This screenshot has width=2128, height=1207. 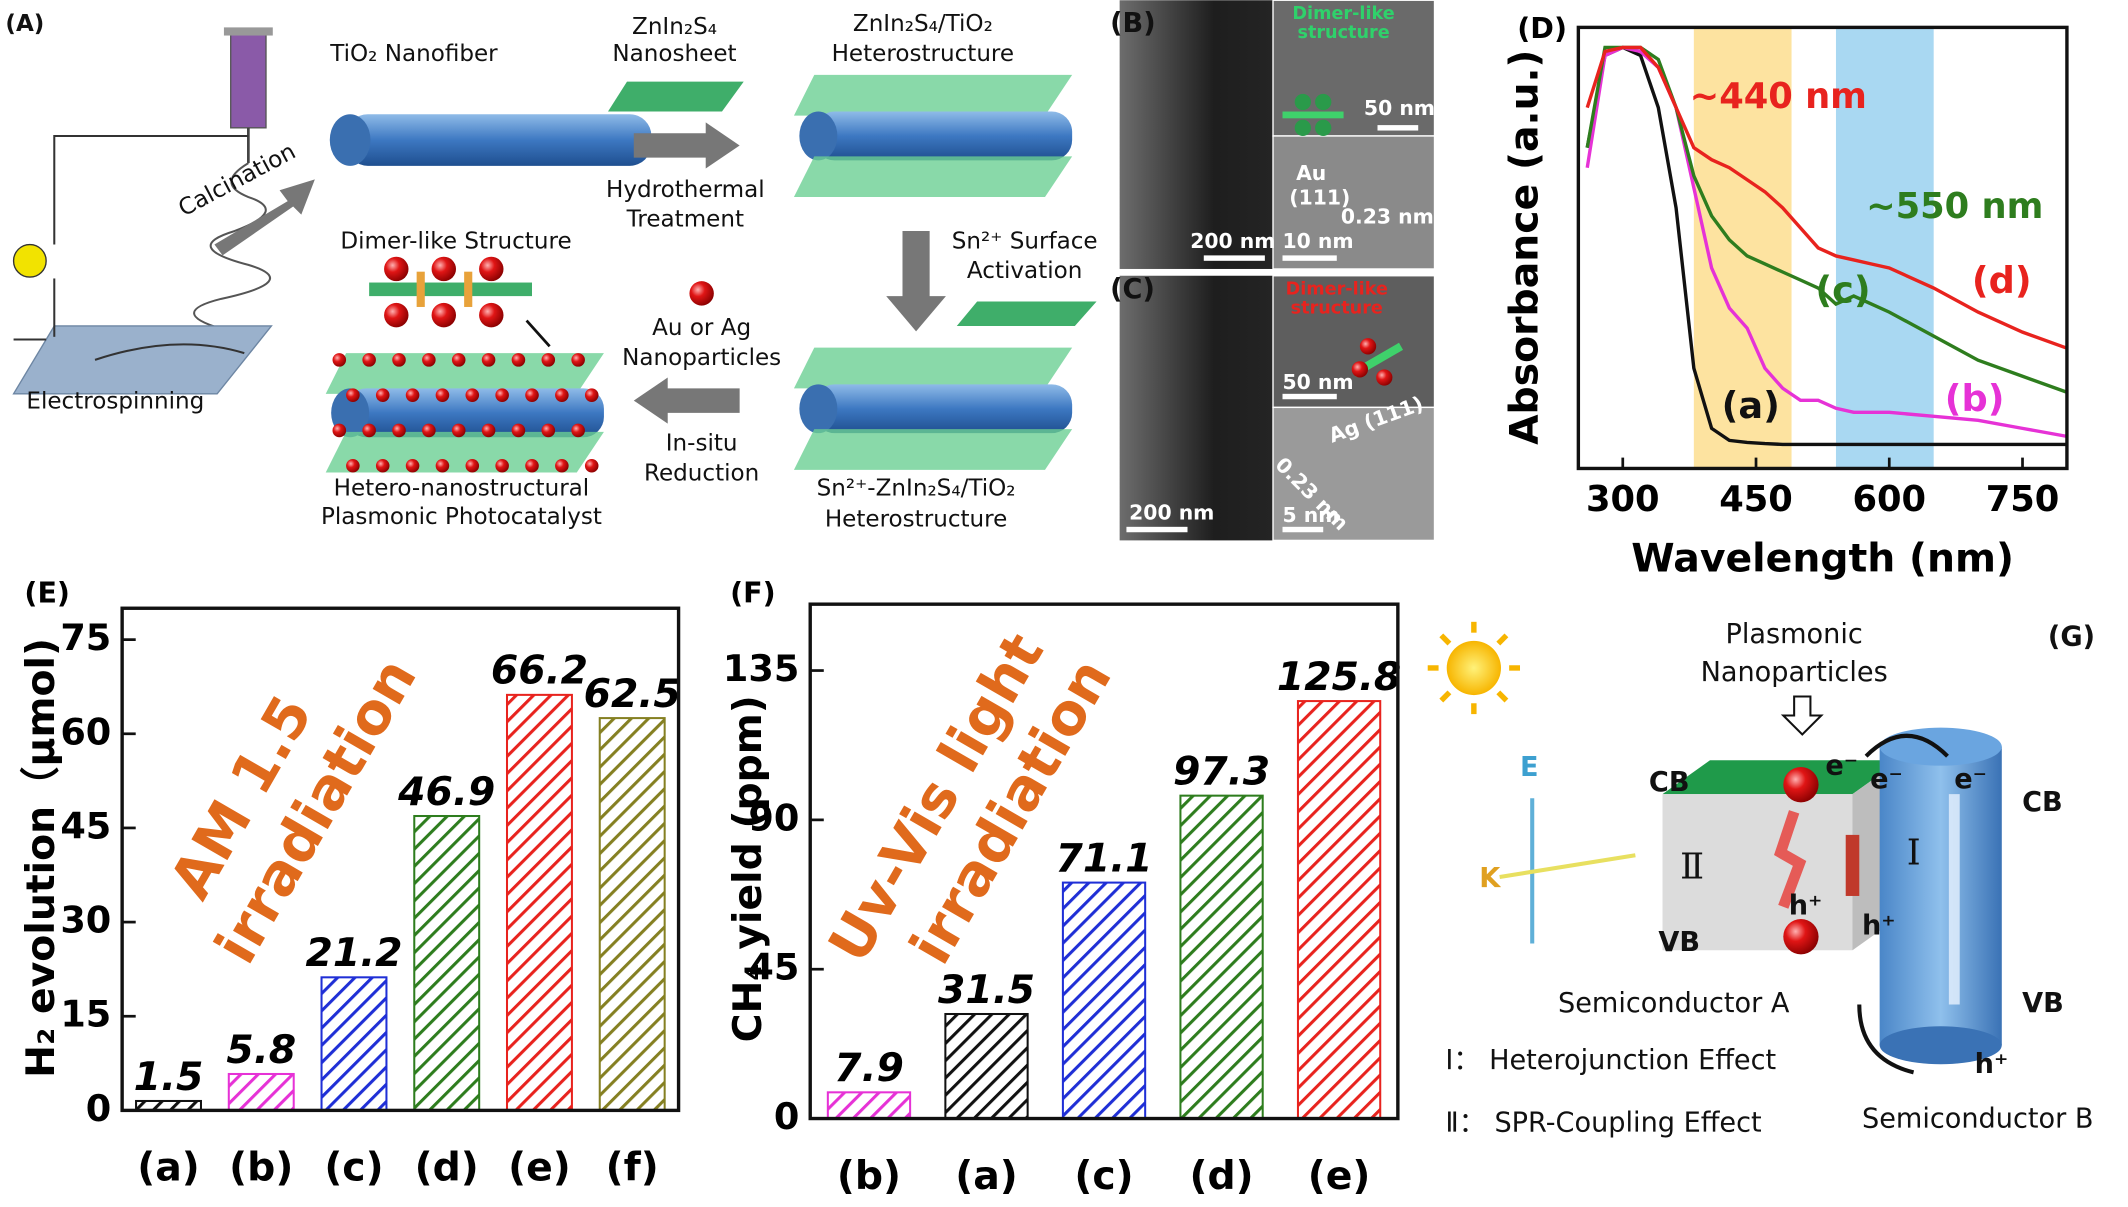 What do you see at coordinates (923, 54) in the screenshot?
I see `label: Heterostructure` at bounding box center [923, 54].